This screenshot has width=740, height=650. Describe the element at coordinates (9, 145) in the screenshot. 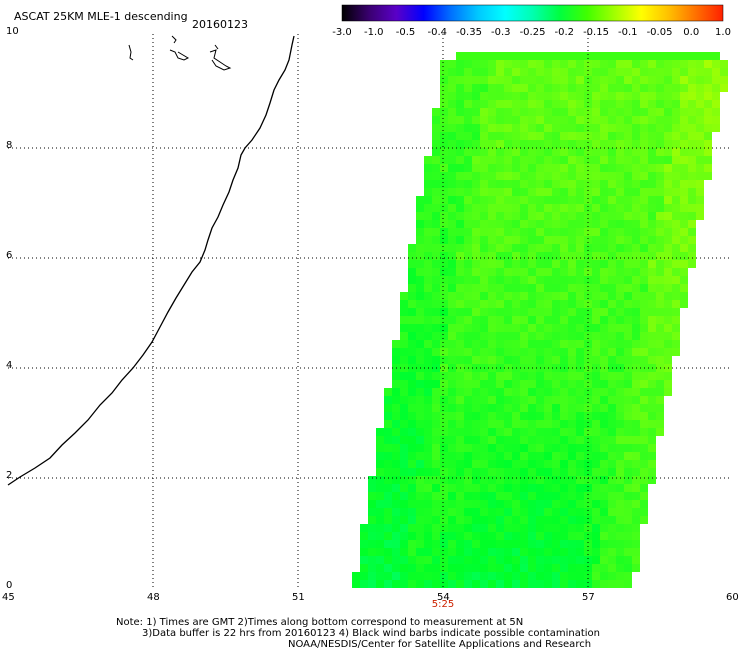

I see `y-tick-label: 8` at that location.